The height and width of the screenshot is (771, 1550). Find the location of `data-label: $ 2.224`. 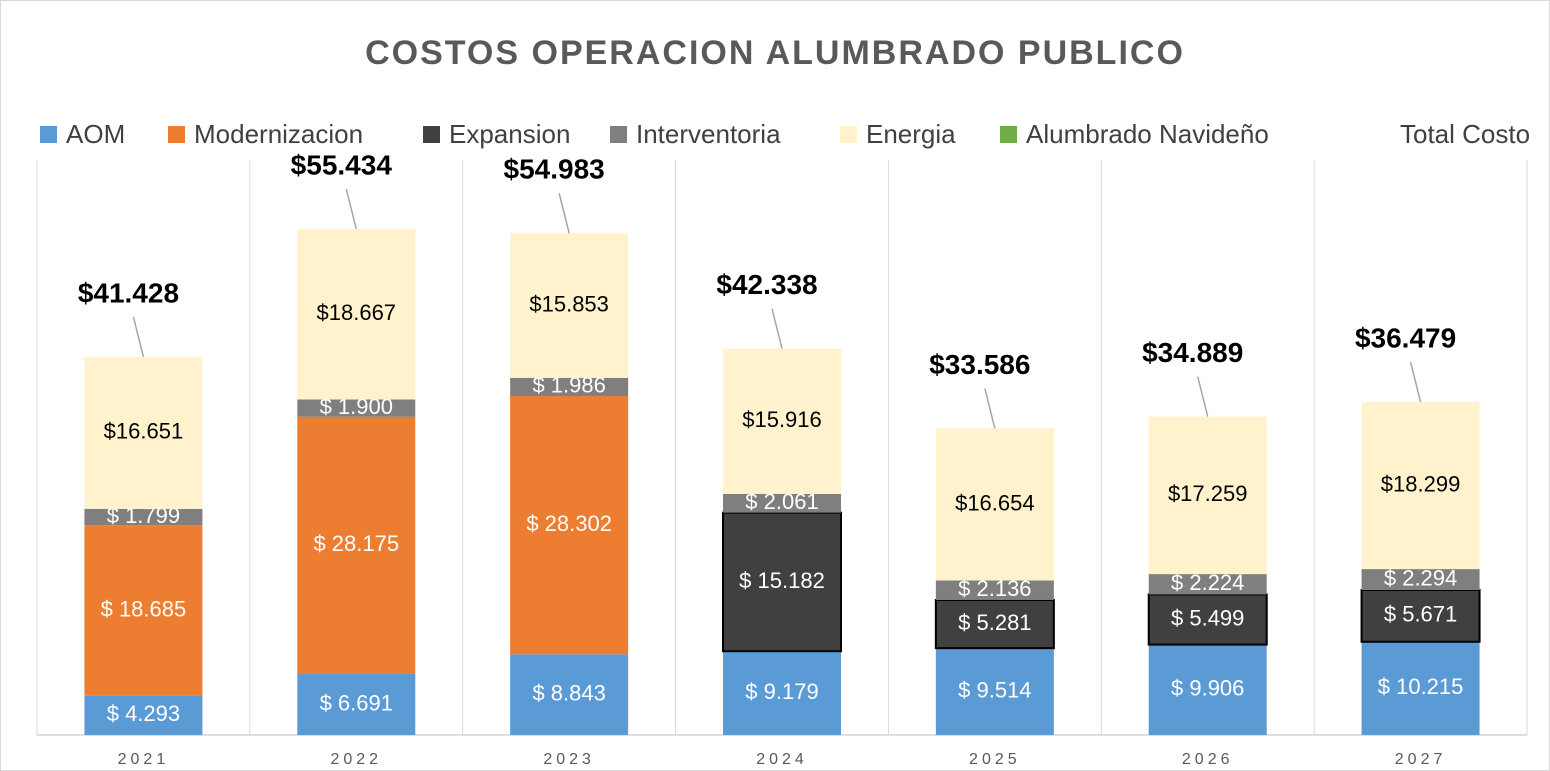

data-label: $ 2.224 is located at coordinates (1207, 582).